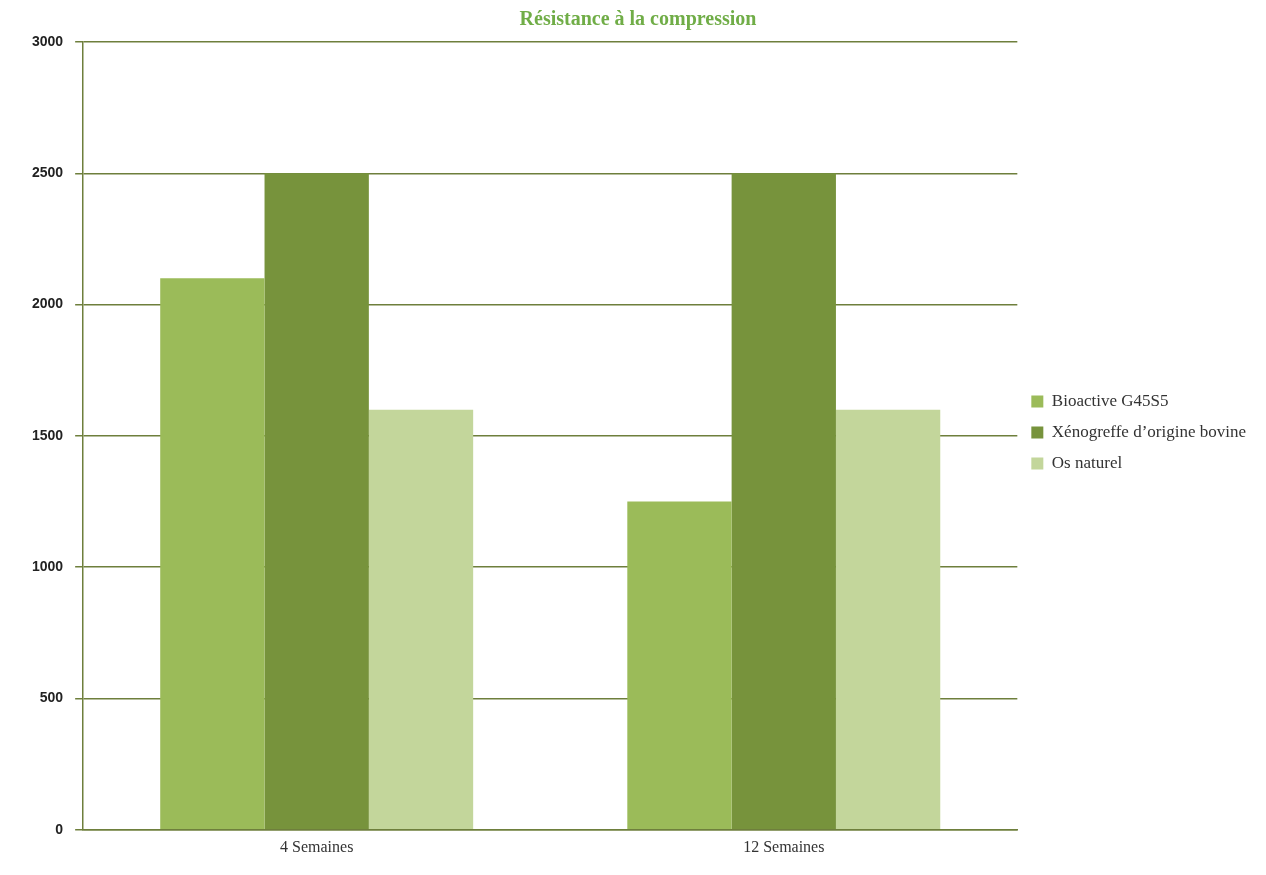 This screenshot has height=875, width=1266. I want to click on y-tick-label: 1500, so click(47, 434).